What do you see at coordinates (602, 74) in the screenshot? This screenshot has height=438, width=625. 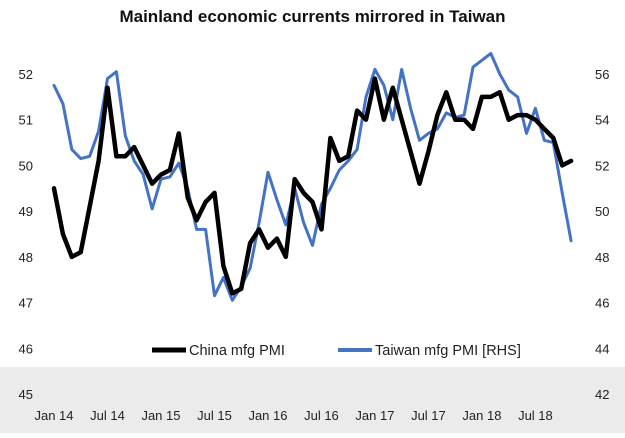 I see `right-tick-label: 56` at bounding box center [602, 74].